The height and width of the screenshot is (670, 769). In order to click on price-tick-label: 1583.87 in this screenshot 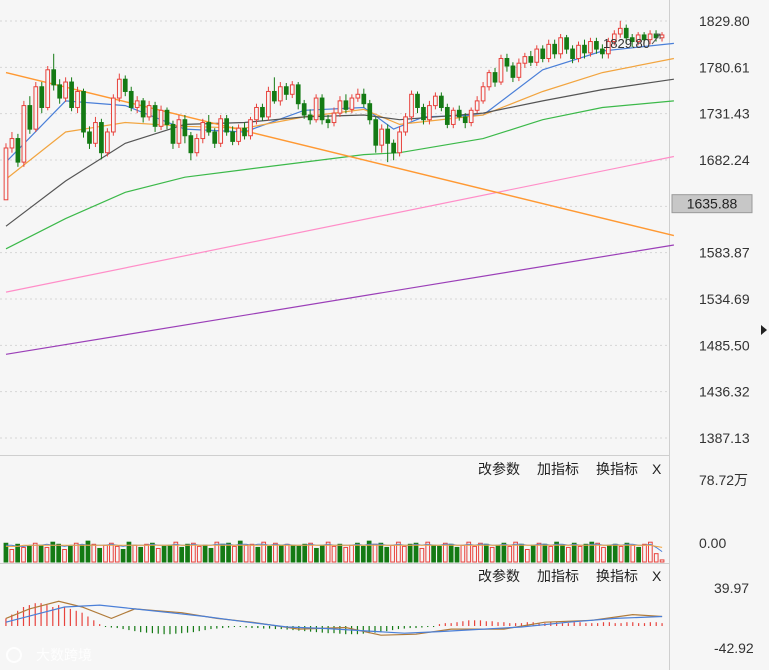, I will do `click(724, 253)`.